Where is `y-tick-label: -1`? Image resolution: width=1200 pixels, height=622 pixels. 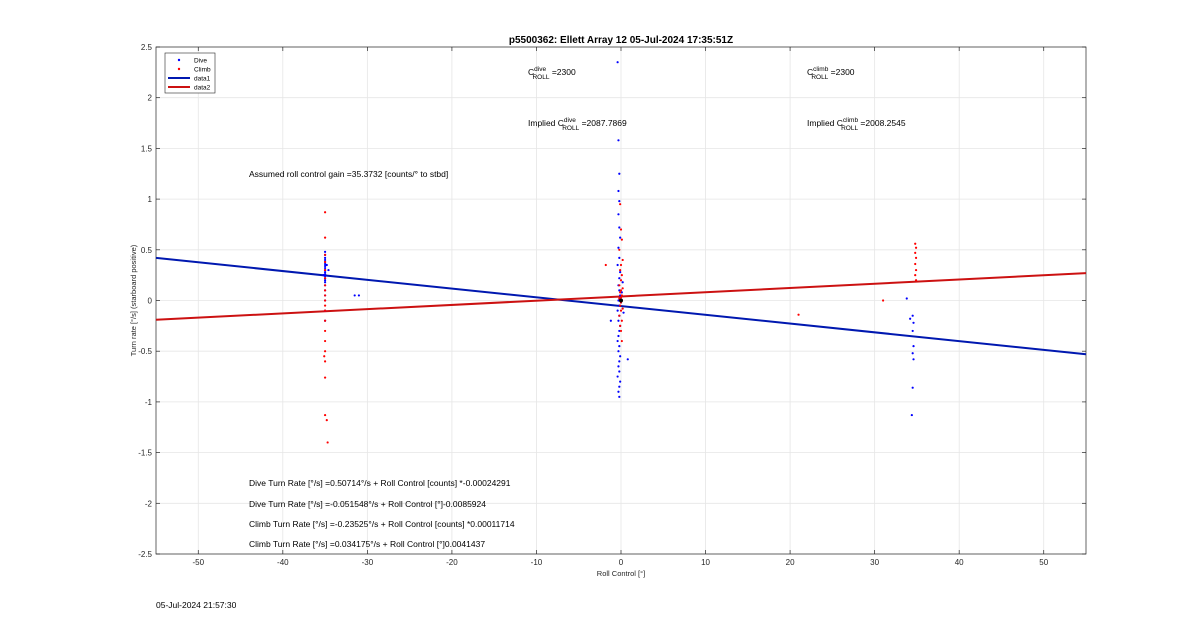
y-tick-label: -1 is located at coordinates (149, 402).